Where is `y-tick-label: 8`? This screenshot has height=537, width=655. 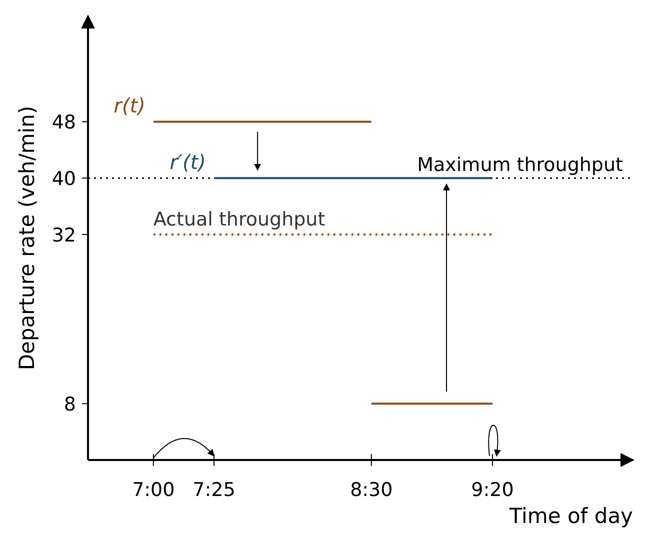 y-tick-label: 8 is located at coordinates (70, 405).